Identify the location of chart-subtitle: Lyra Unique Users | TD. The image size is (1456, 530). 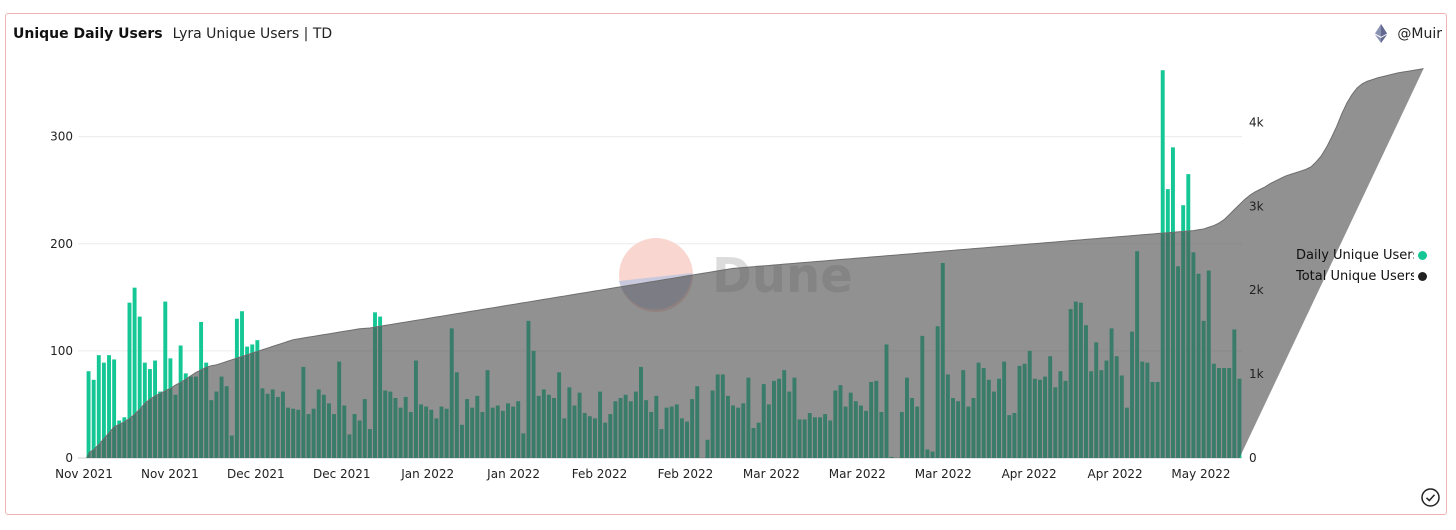
(252, 34).